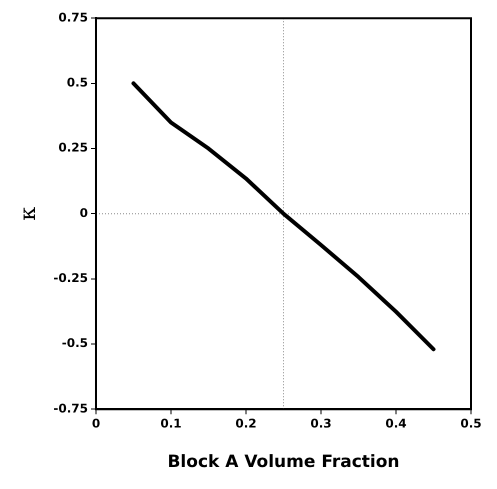  Describe the element at coordinates (70, 277) in the screenshot. I see `y-tick-label: -0.25` at that location.